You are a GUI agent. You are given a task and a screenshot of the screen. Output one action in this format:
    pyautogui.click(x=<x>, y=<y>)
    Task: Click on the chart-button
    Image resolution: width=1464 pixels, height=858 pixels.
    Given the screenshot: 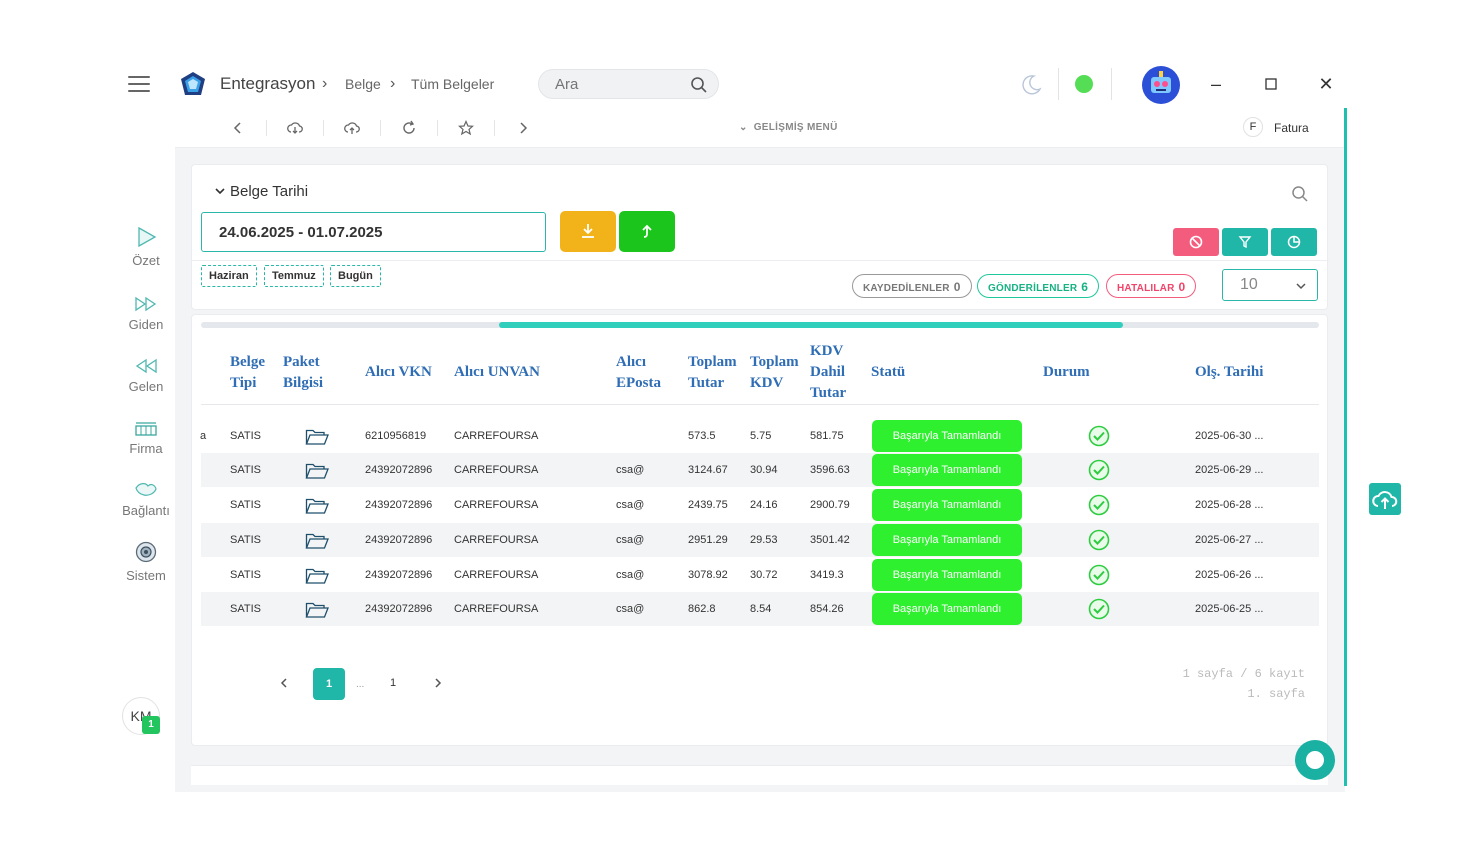 What is the action you would take?
    pyautogui.click(x=1294, y=242)
    